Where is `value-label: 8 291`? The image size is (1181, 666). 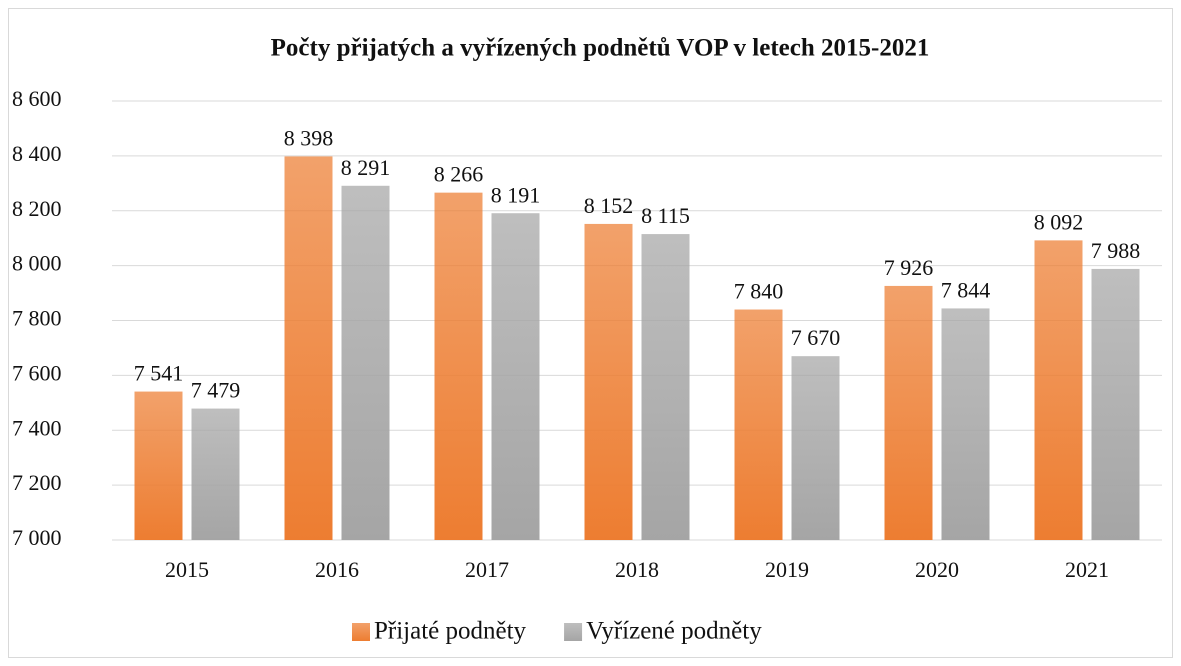 value-label: 8 291 is located at coordinates (366, 167).